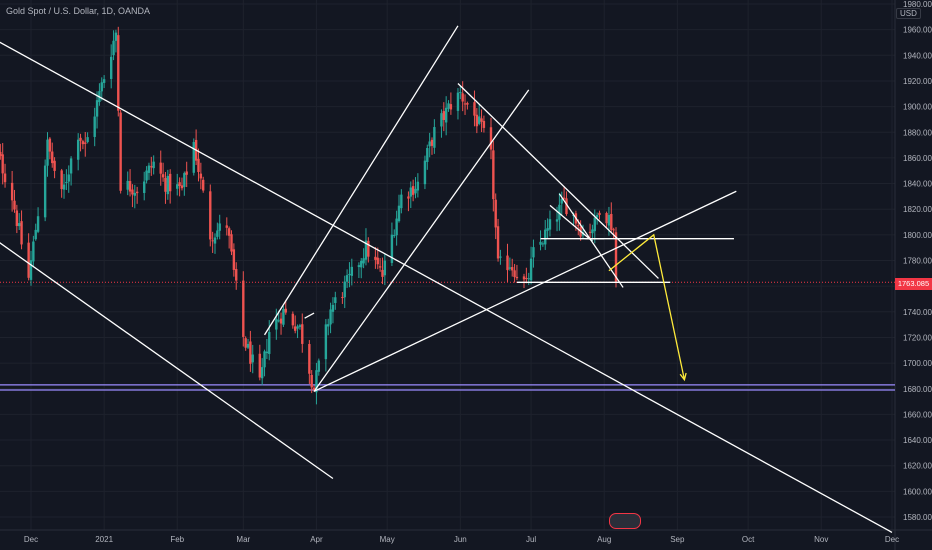 The image size is (932, 550). I want to click on time-tick-label: Nov, so click(821, 539).